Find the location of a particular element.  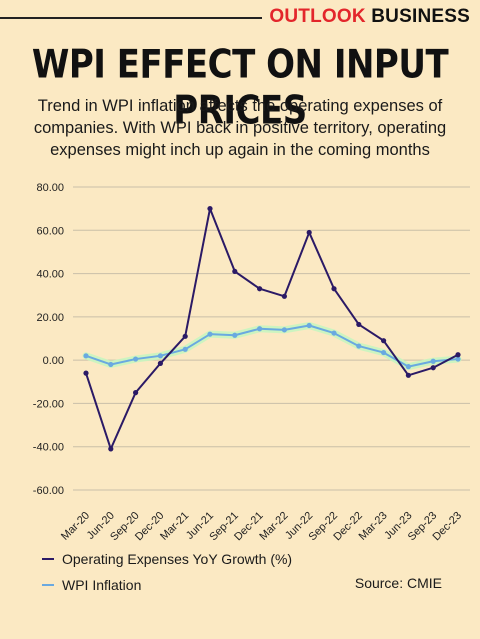

brand-outlook: OUTLOOK is located at coordinates (317, 16).